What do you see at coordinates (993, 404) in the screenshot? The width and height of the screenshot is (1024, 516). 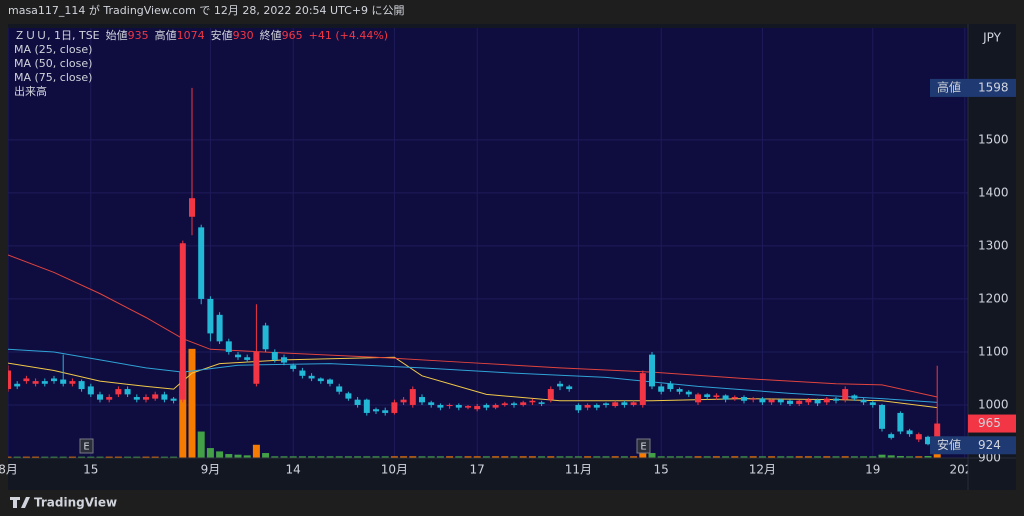 I see `y-tick-label: 1000` at bounding box center [993, 404].